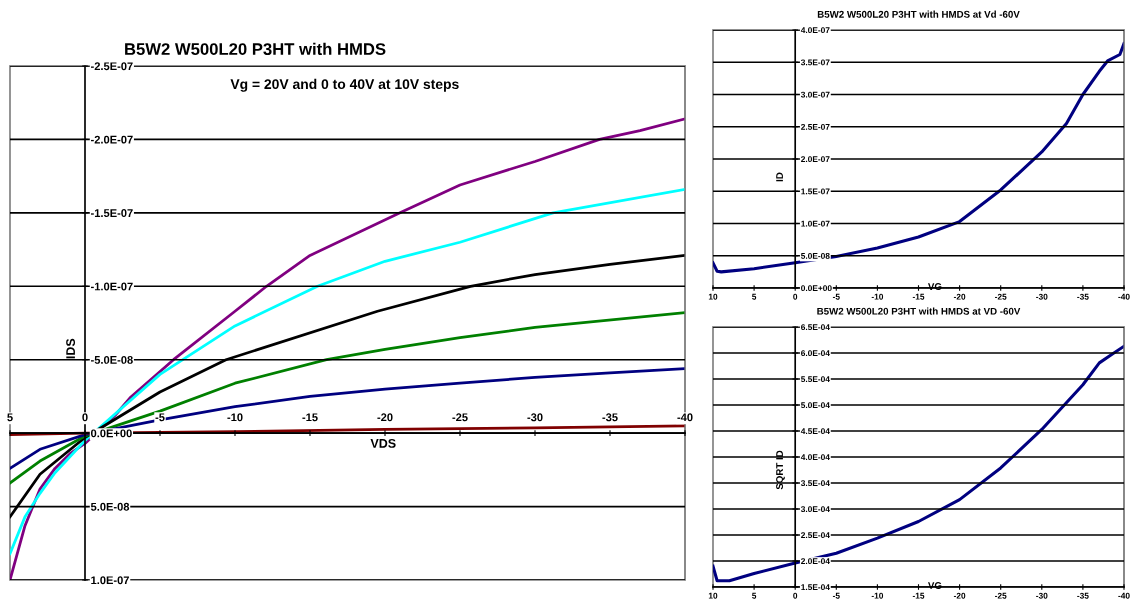 Image resolution: width=1136 pixels, height=603 pixels. I want to click on y-tick-label: 2.5E-07, so click(815, 126).